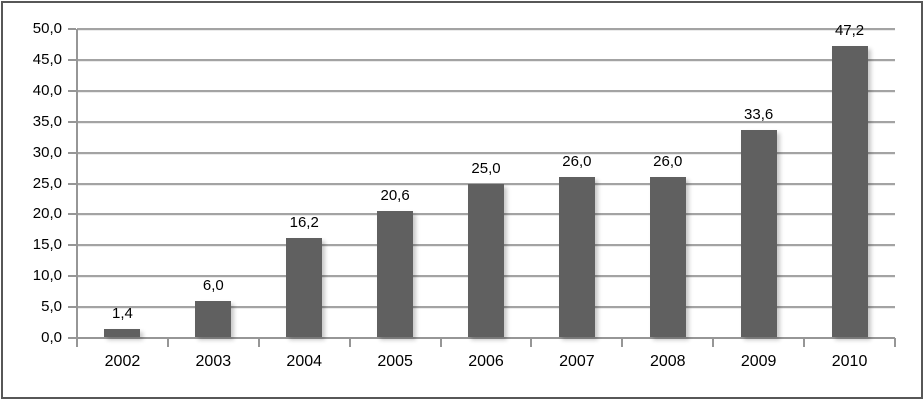 The height and width of the screenshot is (400, 924). What do you see at coordinates (486, 361) in the screenshot?
I see `x-axis-label: 2006` at bounding box center [486, 361].